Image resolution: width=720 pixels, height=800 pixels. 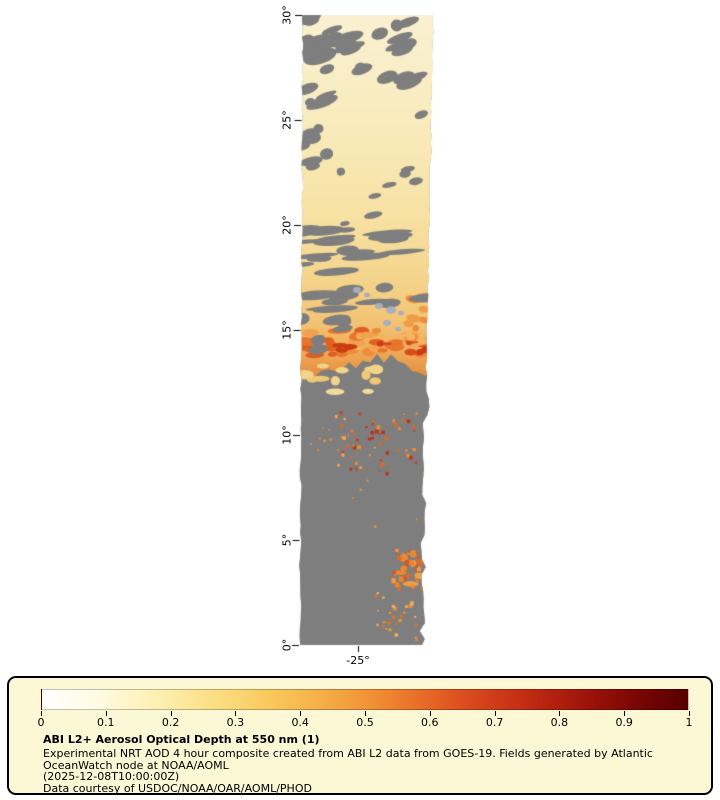 I want to click on colorbar, so click(x=365, y=699).